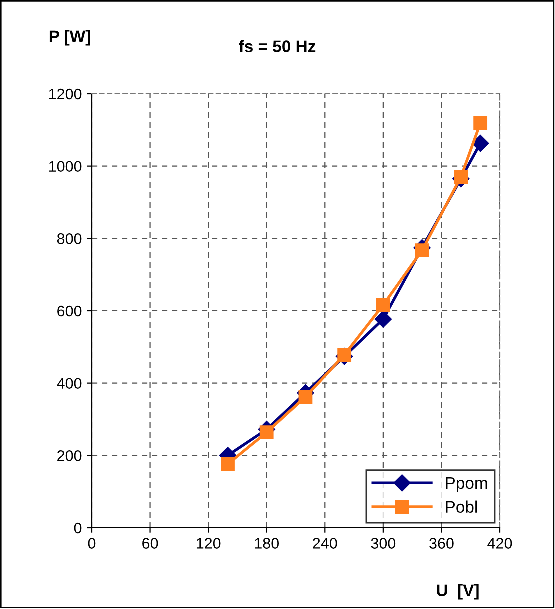  Describe the element at coordinates (442, 543) in the screenshot. I see `x-tick-label: 360` at that location.